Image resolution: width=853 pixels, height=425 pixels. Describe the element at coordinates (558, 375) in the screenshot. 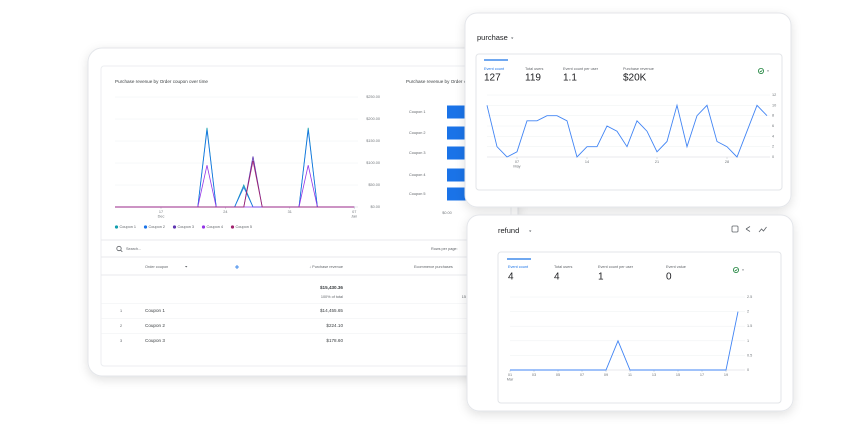

I see `x-tick-label: 05` at that location.